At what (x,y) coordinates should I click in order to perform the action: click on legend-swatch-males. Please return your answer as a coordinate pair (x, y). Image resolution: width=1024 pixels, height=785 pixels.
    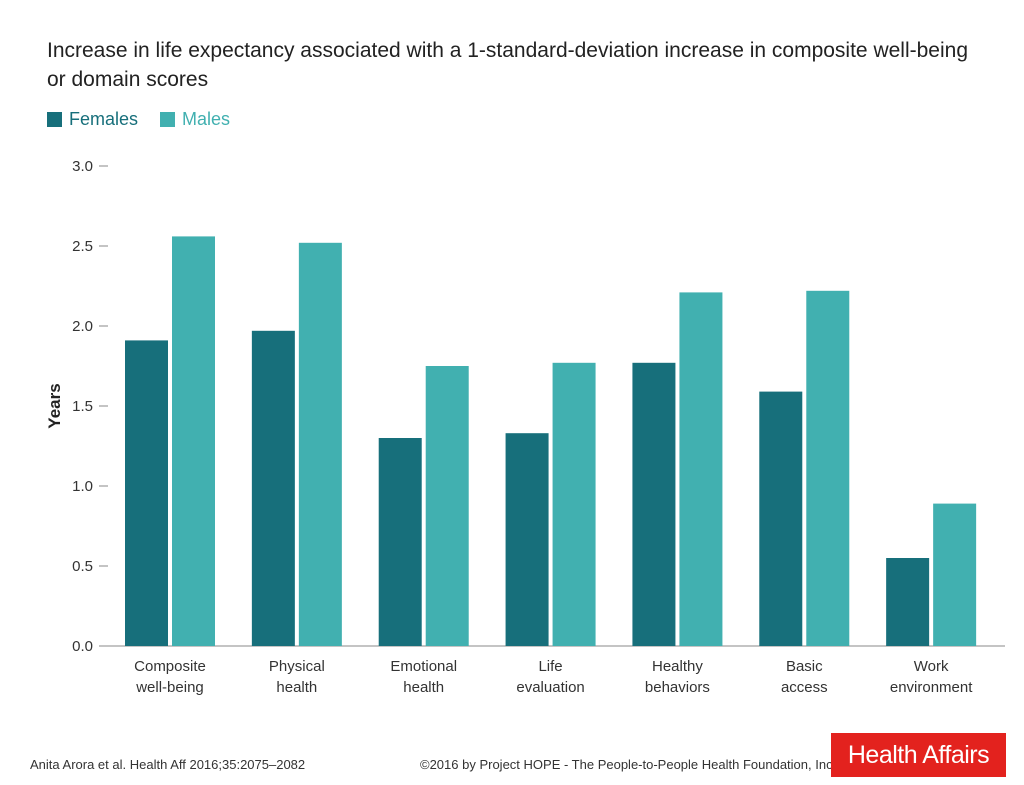
    Looking at the image, I should click on (168, 119).